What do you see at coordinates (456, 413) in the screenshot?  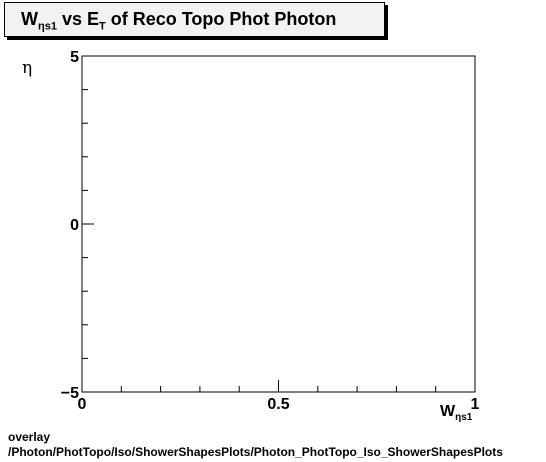 I see `x-axis-label: Wηs1` at bounding box center [456, 413].